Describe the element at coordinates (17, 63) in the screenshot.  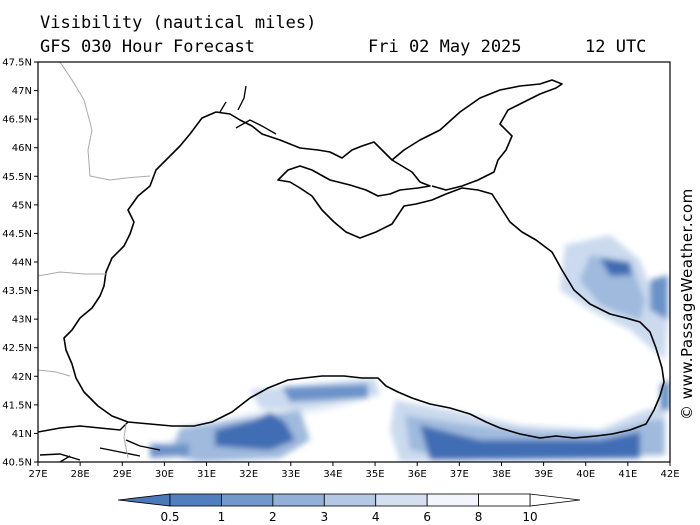
I see `lat-label: 47.5N` at that location.